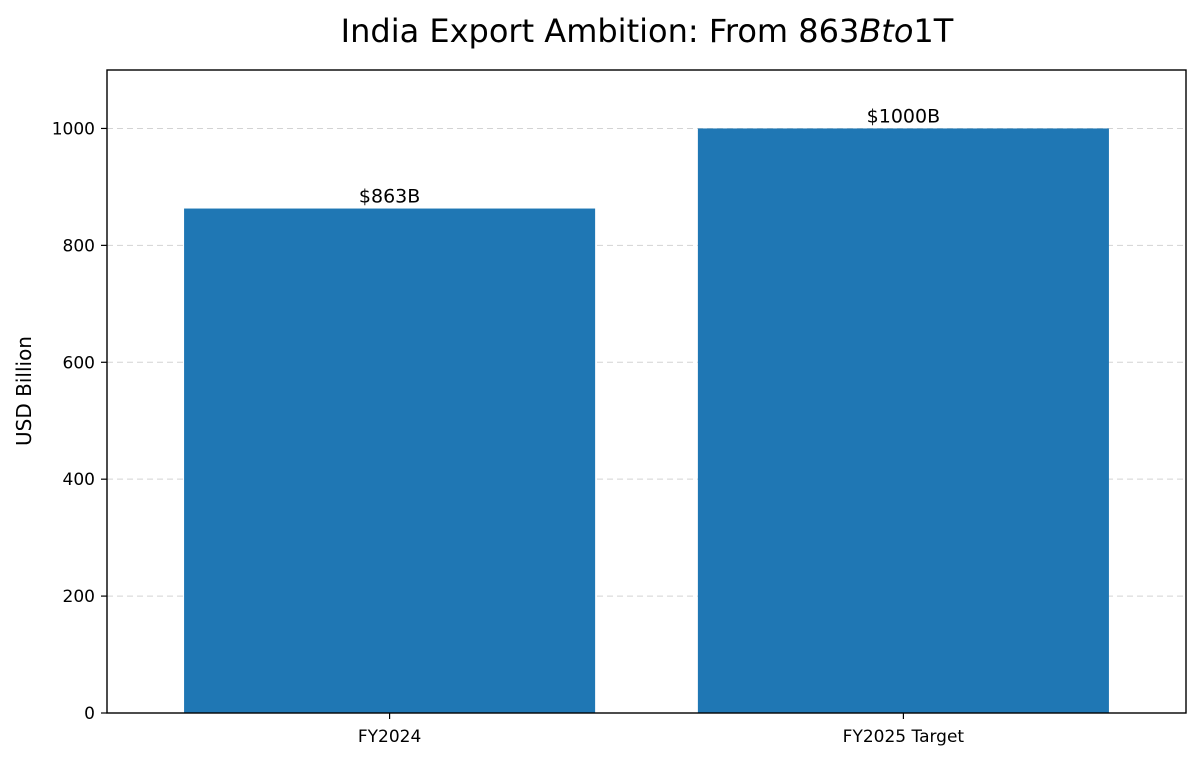  What do you see at coordinates (933, 31) in the screenshot?
I see `chart-title-suffix: 1T` at bounding box center [933, 31].